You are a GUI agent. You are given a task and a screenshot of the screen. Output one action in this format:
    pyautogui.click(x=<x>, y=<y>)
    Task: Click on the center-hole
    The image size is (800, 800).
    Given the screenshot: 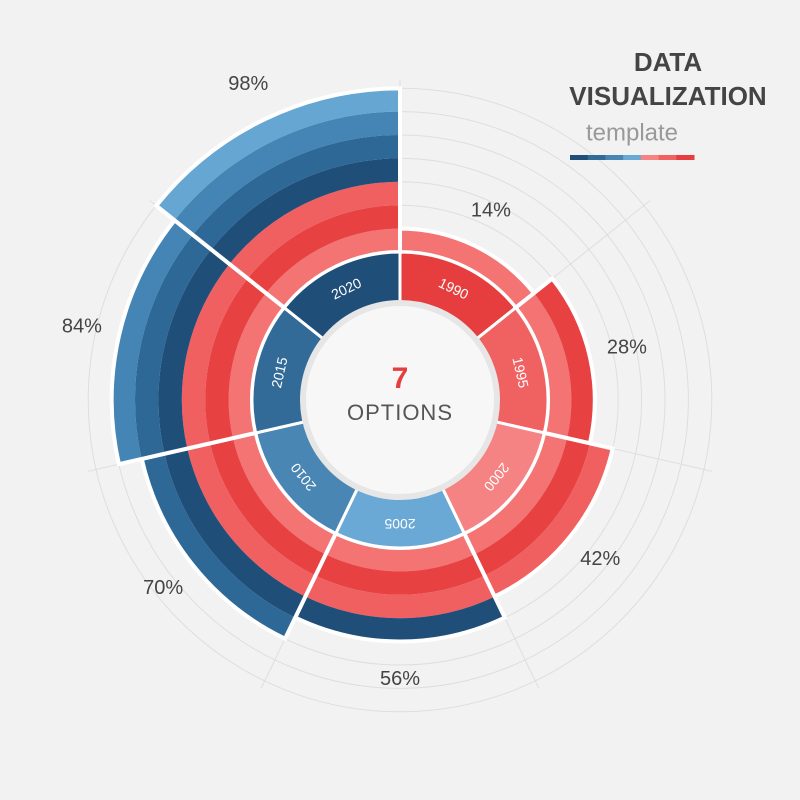 What is the action you would take?
    pyautogui.click(x=400, y=400)
    